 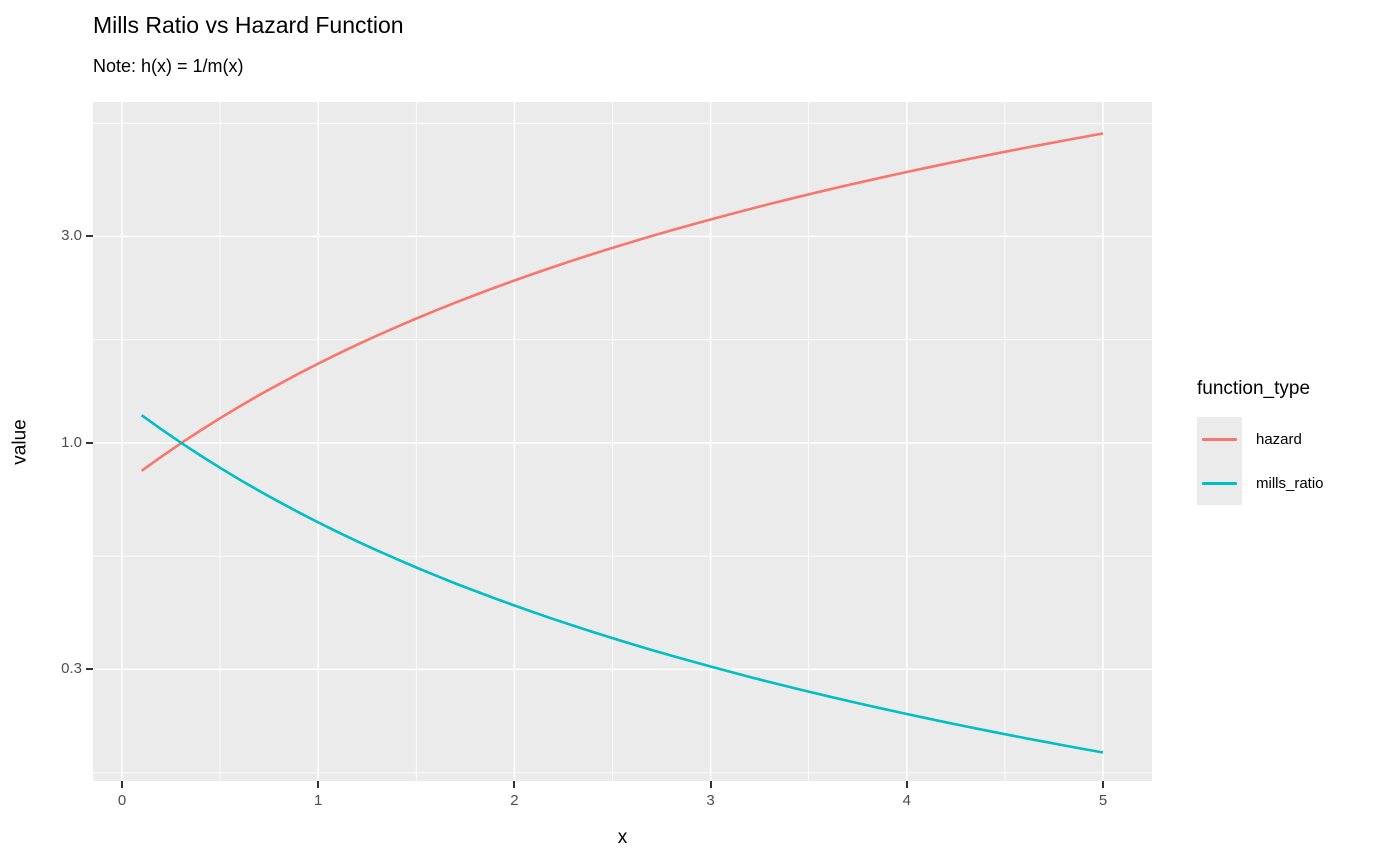 I want to click on x-tick-label: 5, so click(x=1103, y=800).